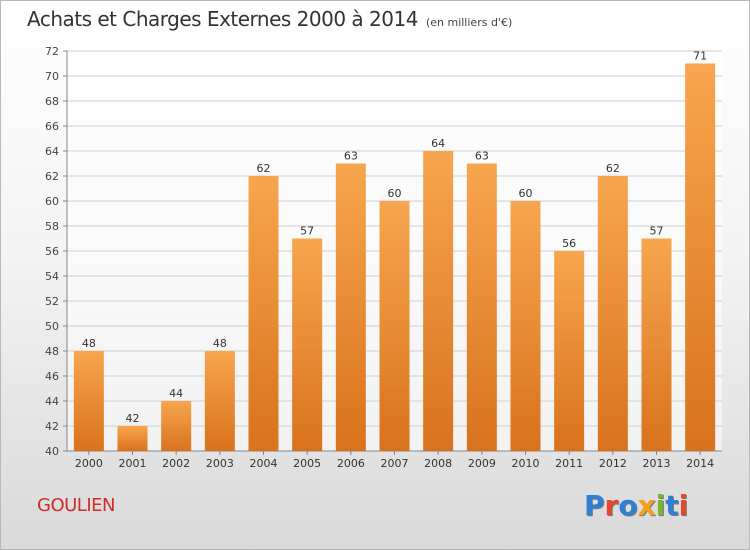 This screenshot has height=551, width=750. Describe the element at coordinates (176, 463) in the screenshot. I see `x-tick-label: 2002` at that location.